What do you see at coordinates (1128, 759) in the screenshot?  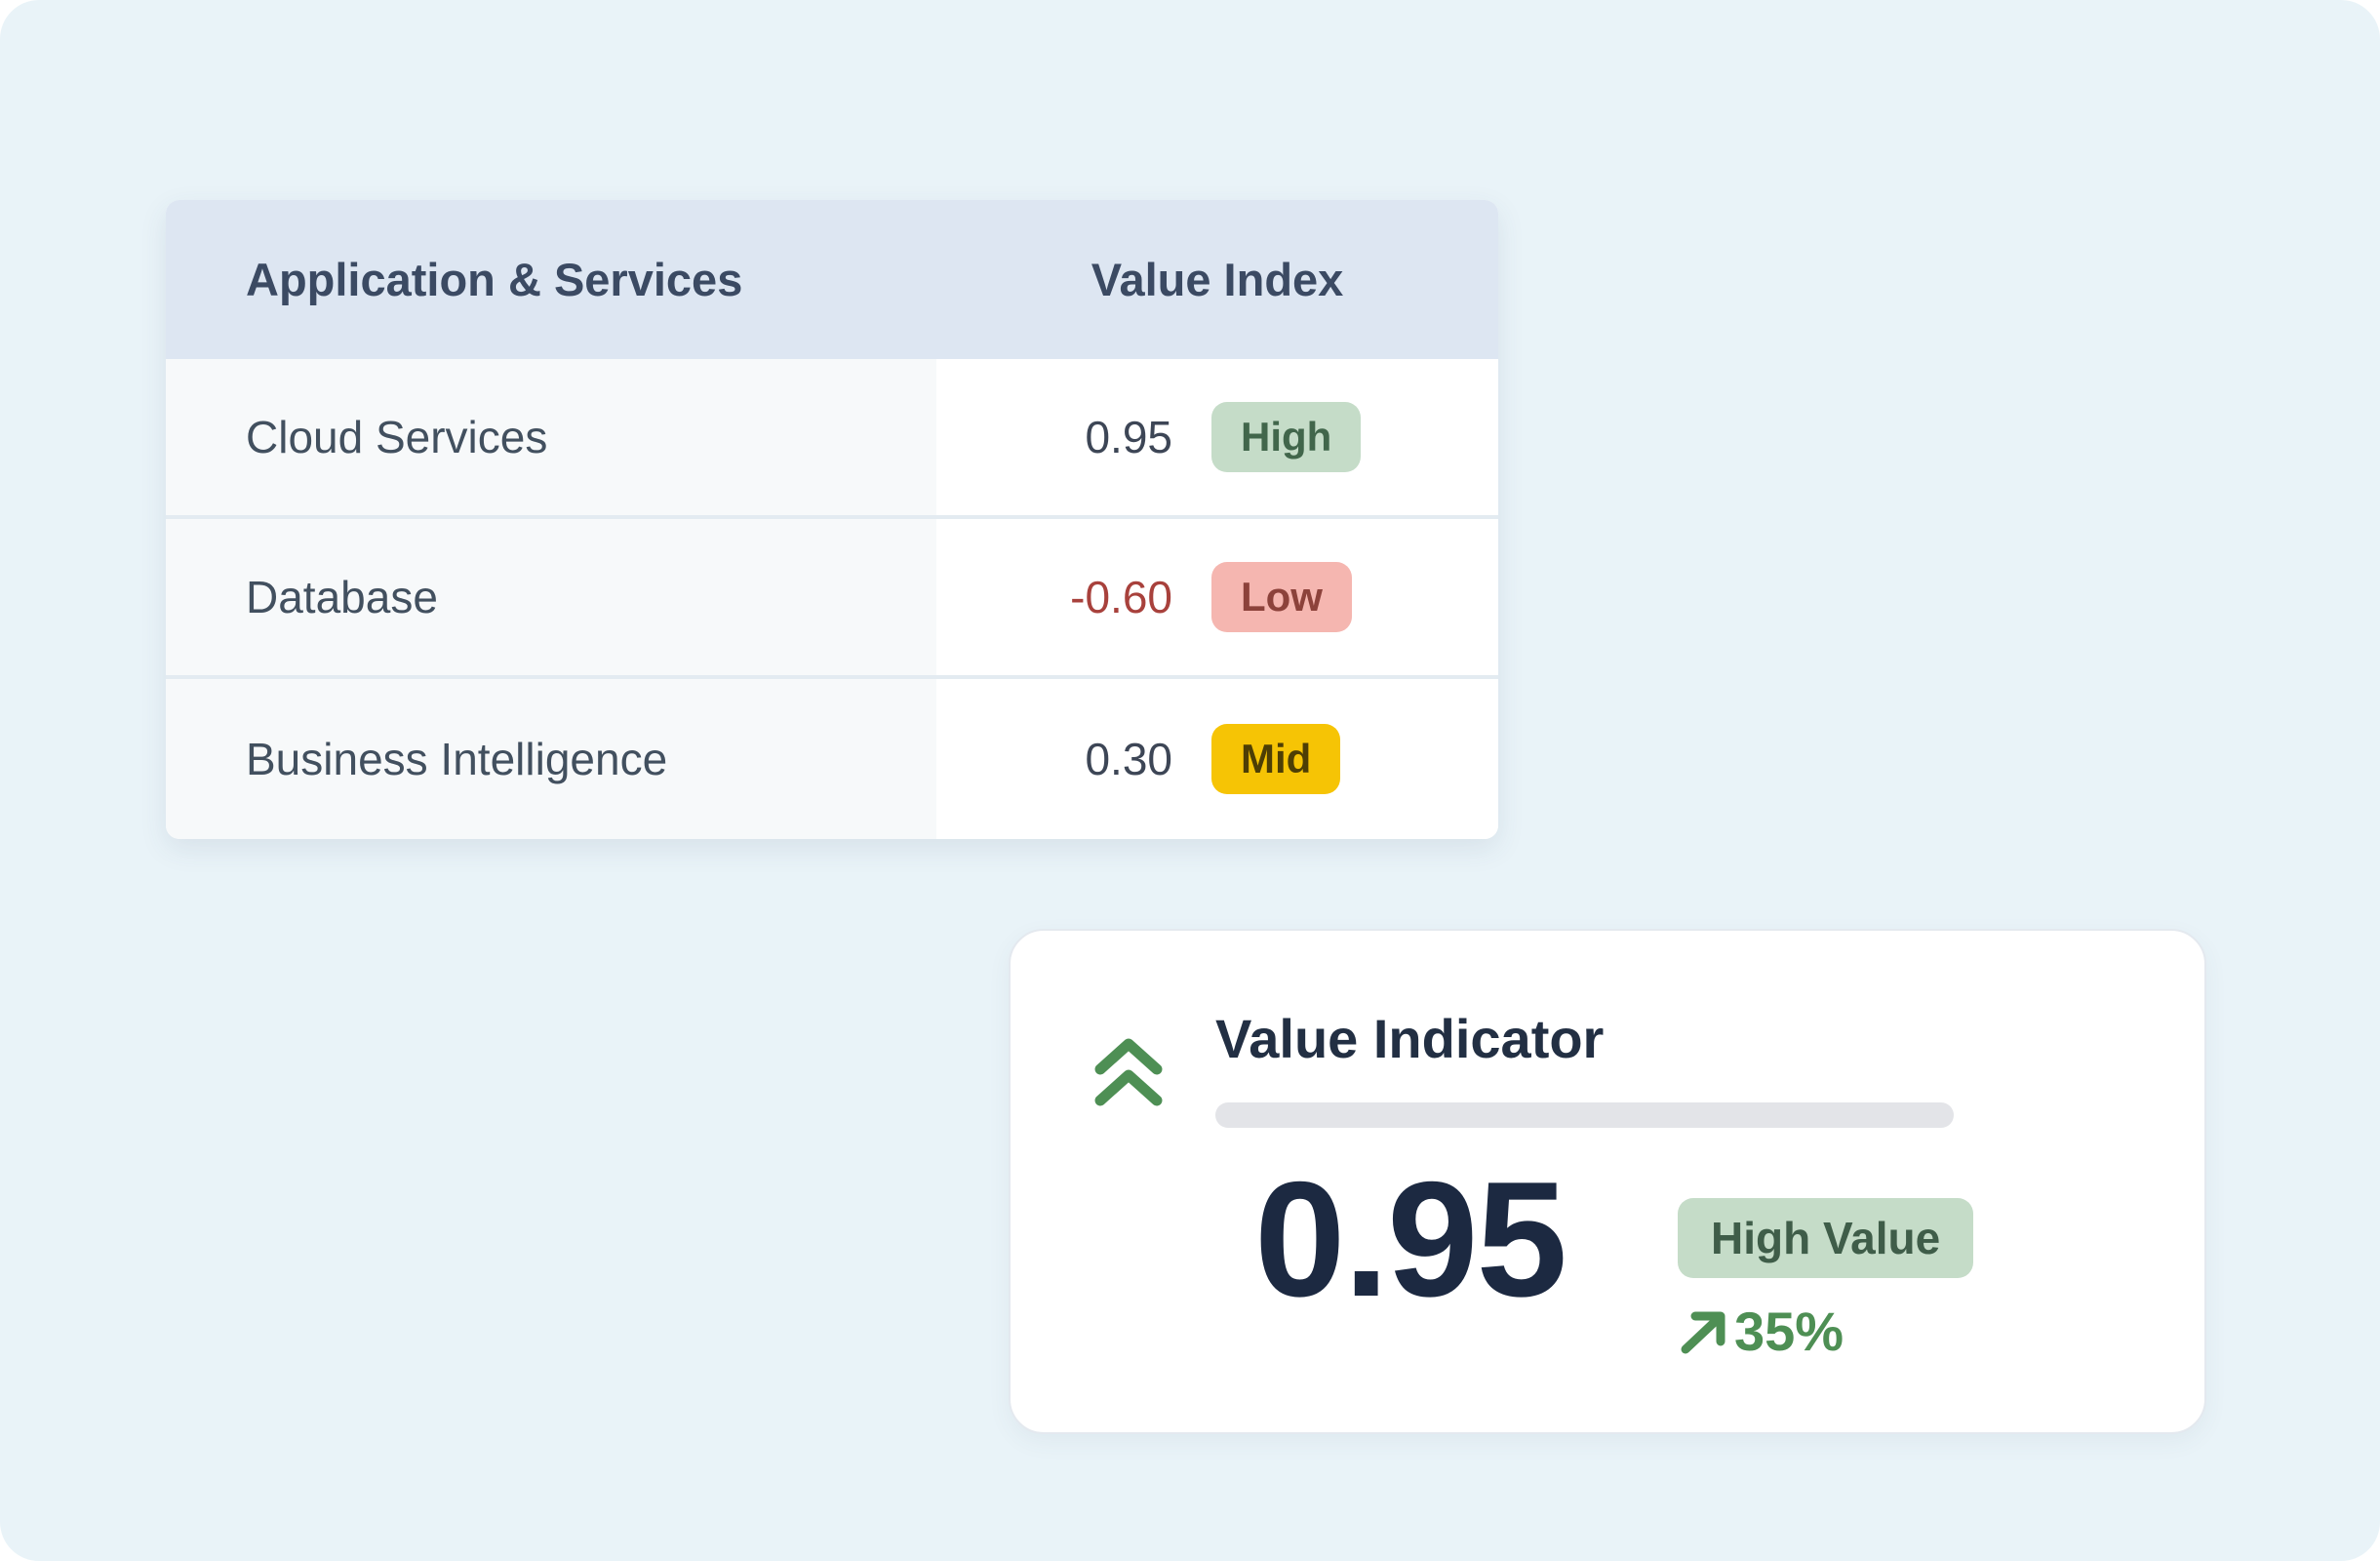 I see `value-number: 0.30` at bounding box center [1128, 759].